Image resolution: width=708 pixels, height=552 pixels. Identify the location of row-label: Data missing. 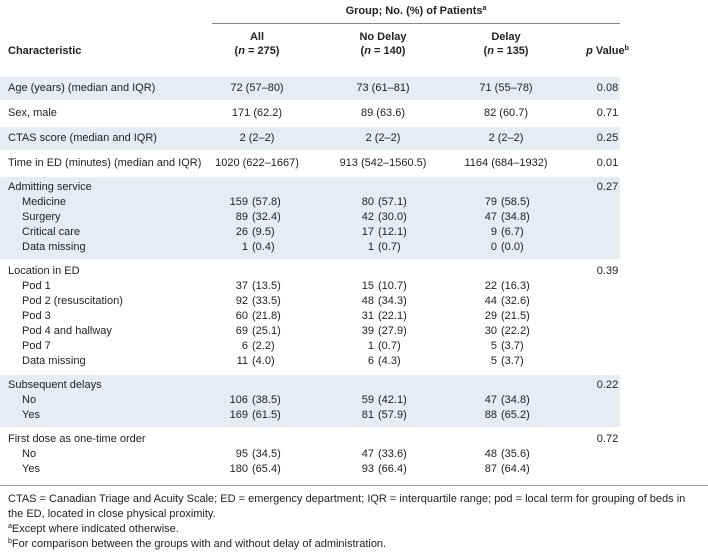
(54, 247).